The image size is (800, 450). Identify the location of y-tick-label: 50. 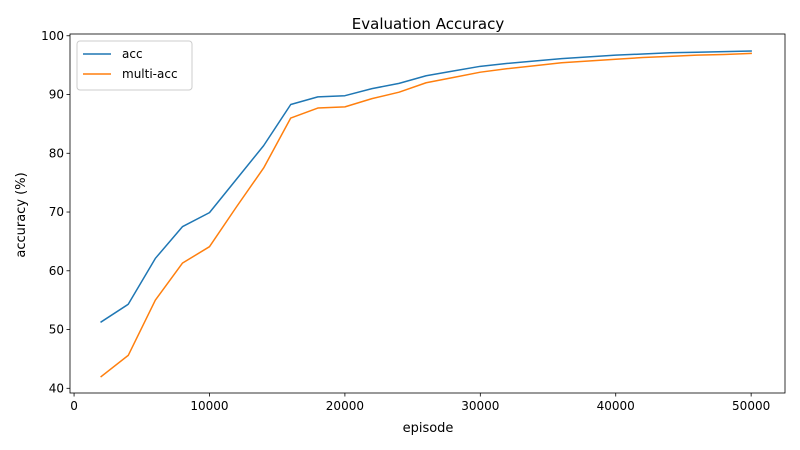
(56, 330).